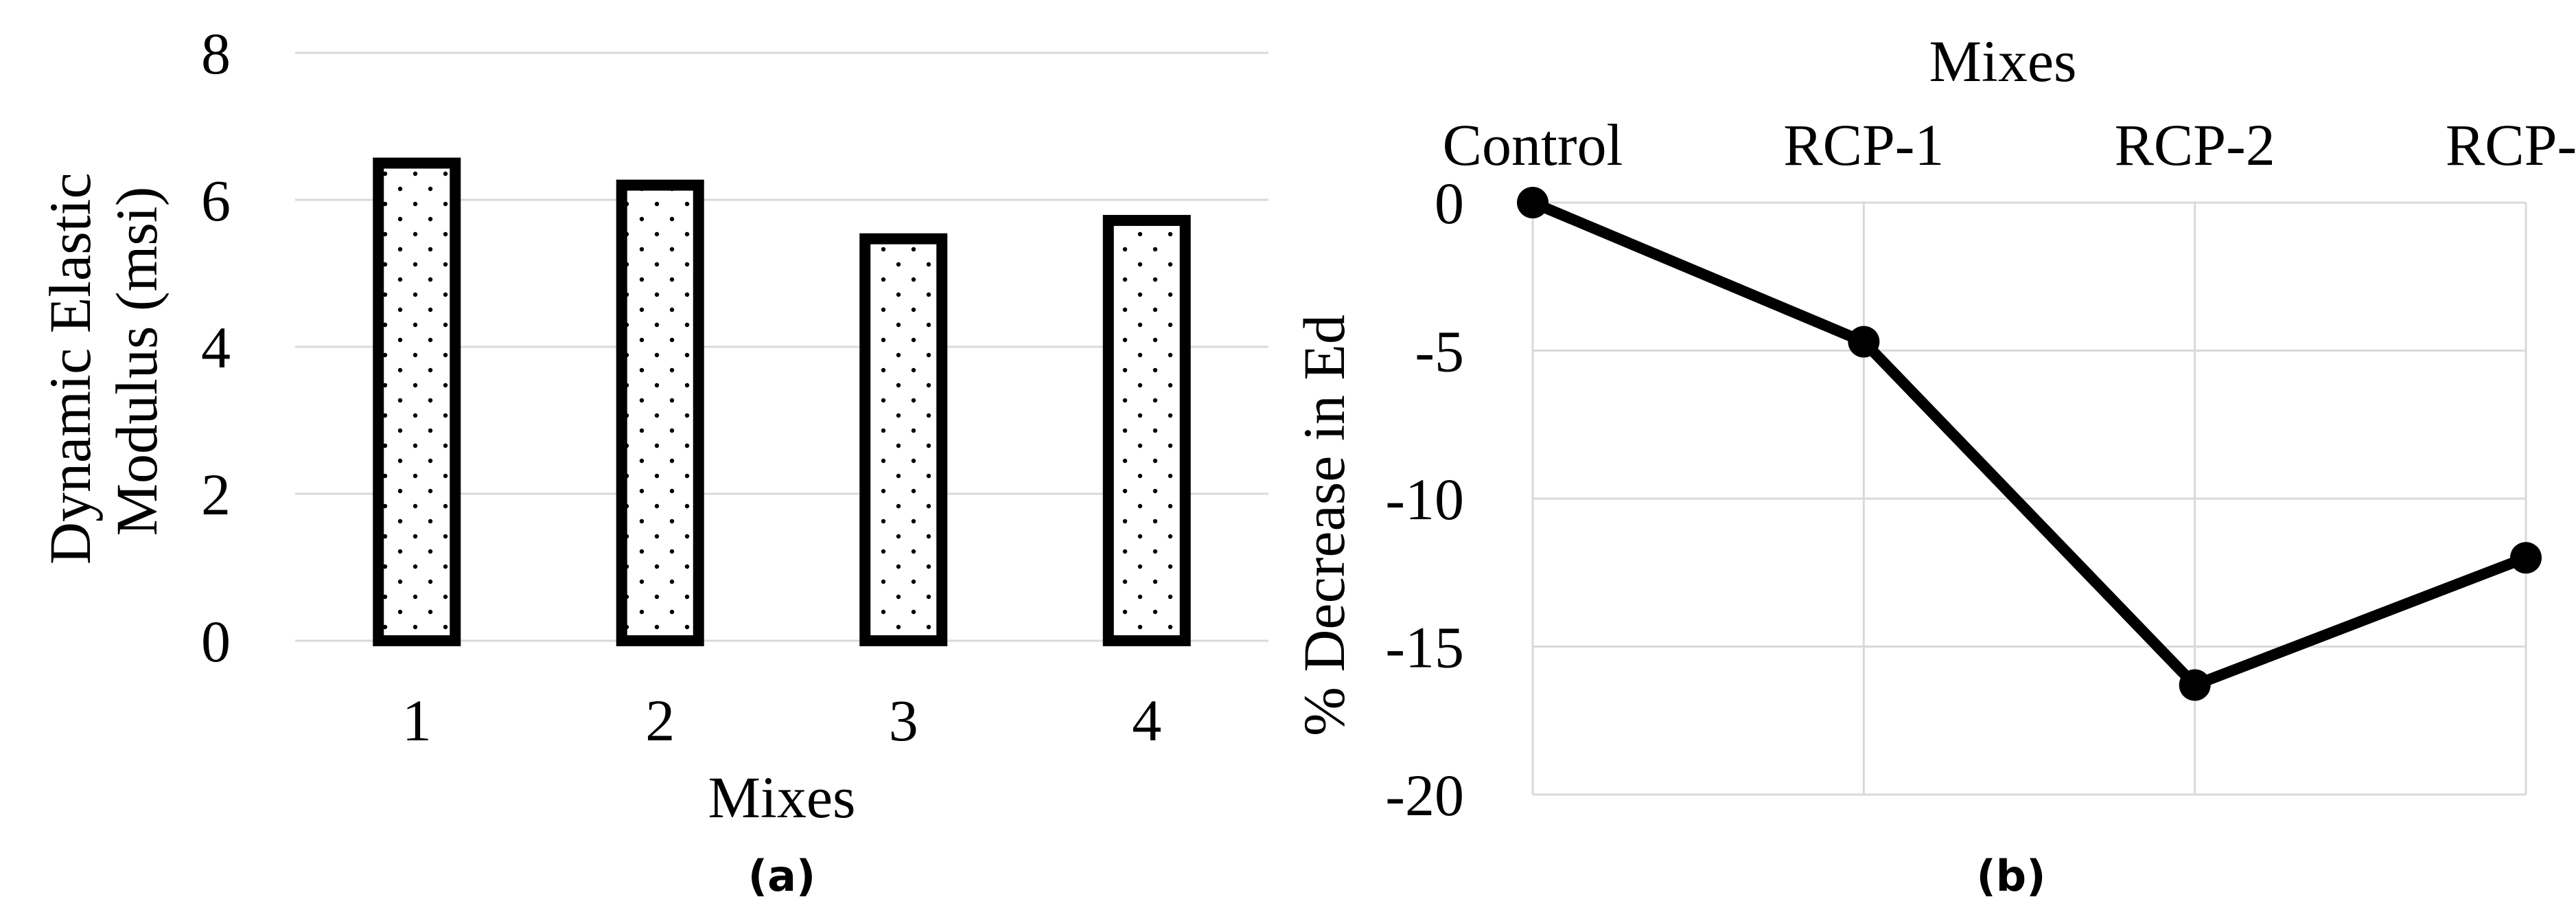 The width and height of the screenshot is (2576, 923). Describe the element at coordinates (1533, 145) in the screenshot. I see `chart-b-x-tick-label: Control` at that location.